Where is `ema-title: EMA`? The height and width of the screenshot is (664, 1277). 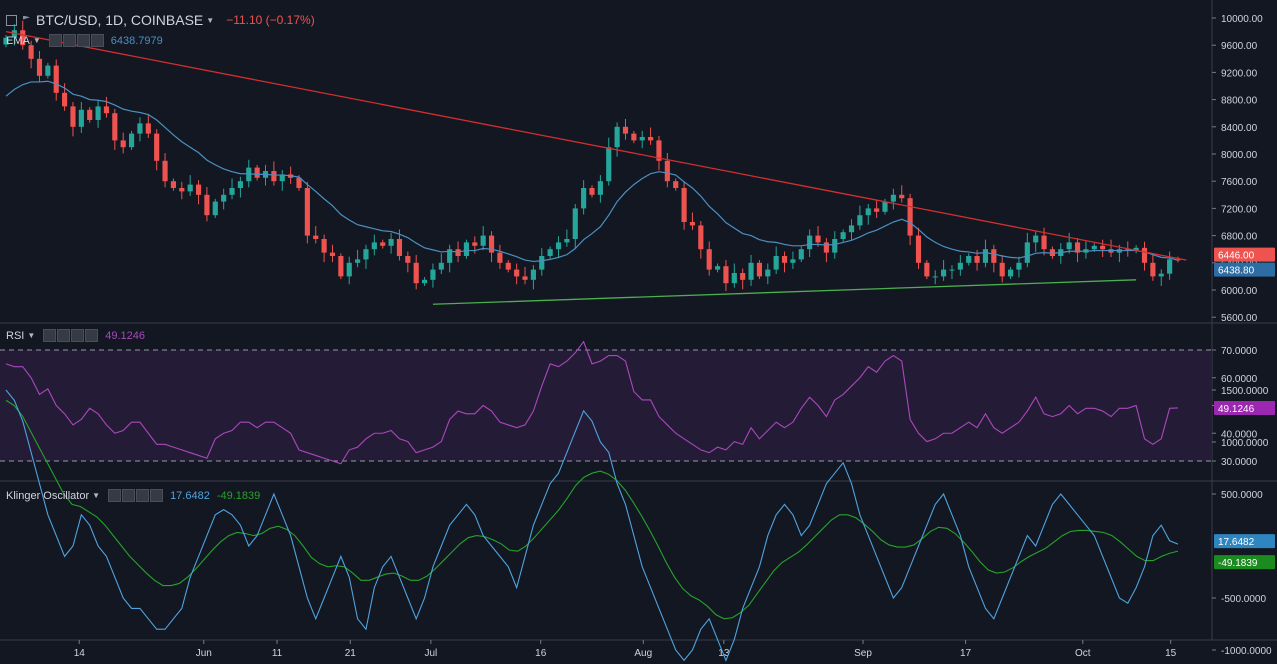 ema-title: EMA is located at coordinates (18, 40).